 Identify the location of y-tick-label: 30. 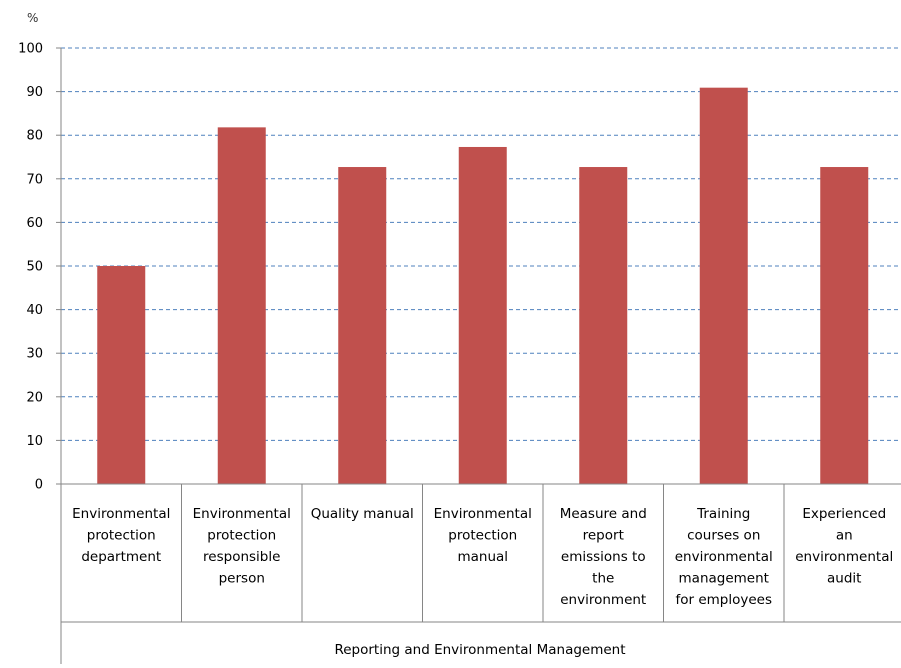
(34, 354).